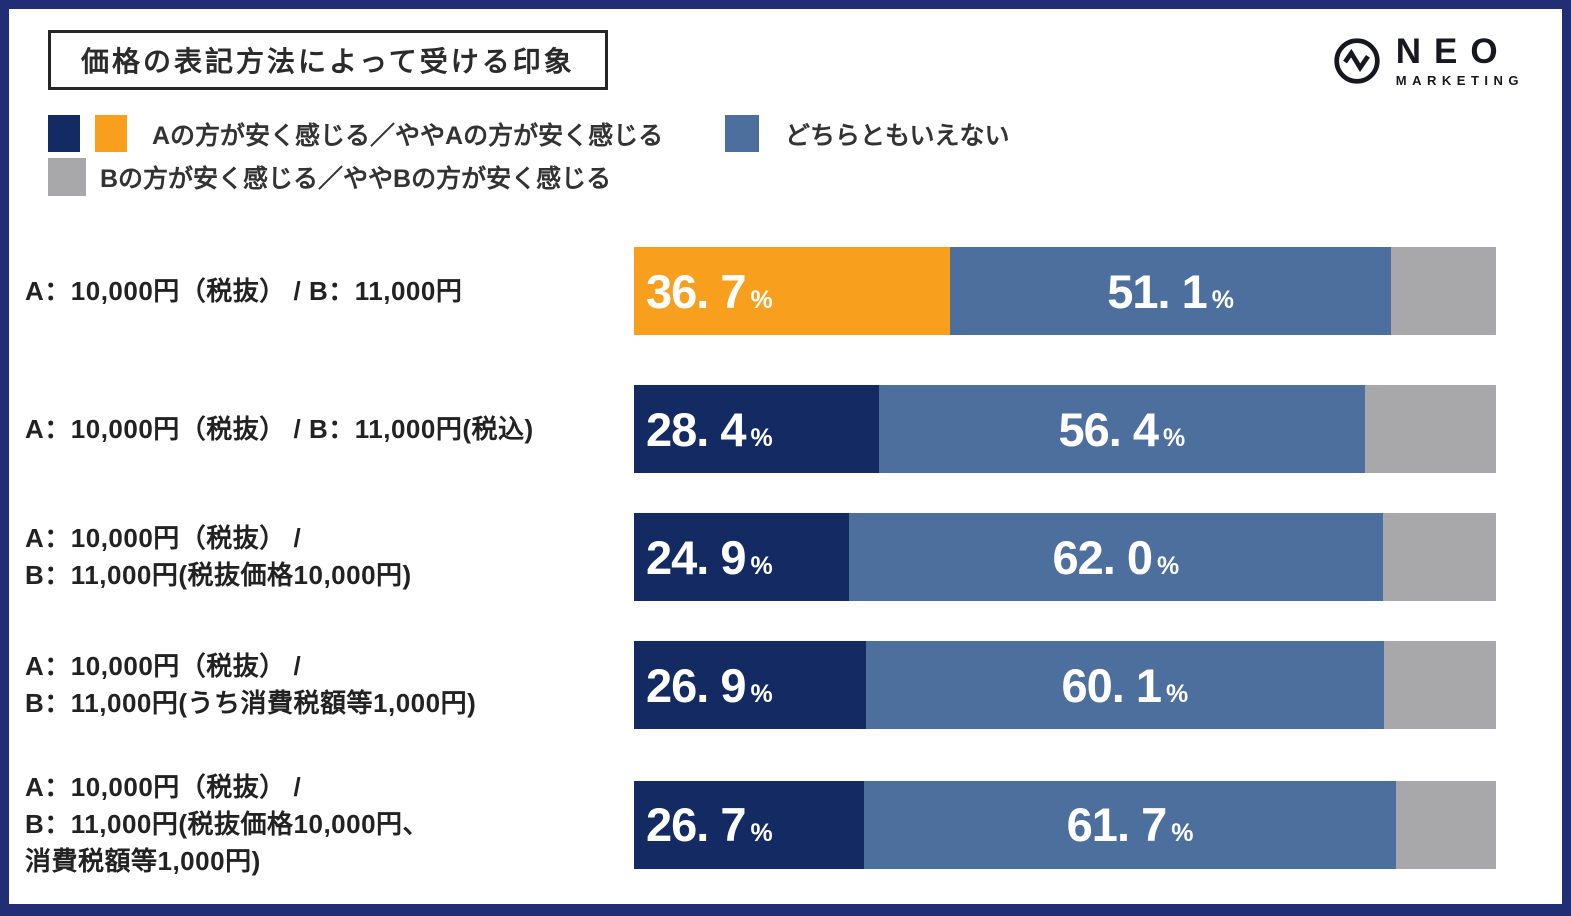 This screenshot has height=916, width=1571. What do you see at coordinates (408, 135) in the screenshot?
I see `legend-label-a: Aの方が安く感じる／ややAの方が安く感じる` at bounding box center [408, 135].